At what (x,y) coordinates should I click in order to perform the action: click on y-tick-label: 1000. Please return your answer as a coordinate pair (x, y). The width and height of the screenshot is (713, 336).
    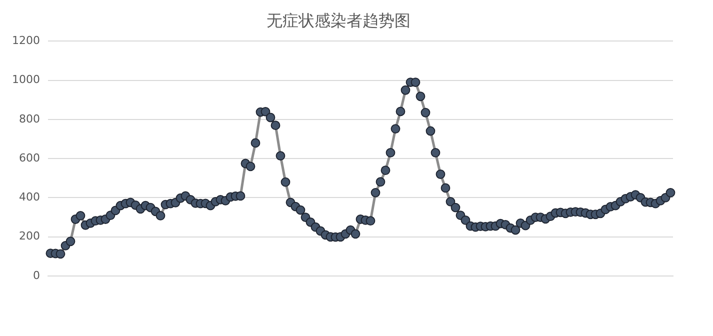
    Looking at the image, I should click on (26, 79).